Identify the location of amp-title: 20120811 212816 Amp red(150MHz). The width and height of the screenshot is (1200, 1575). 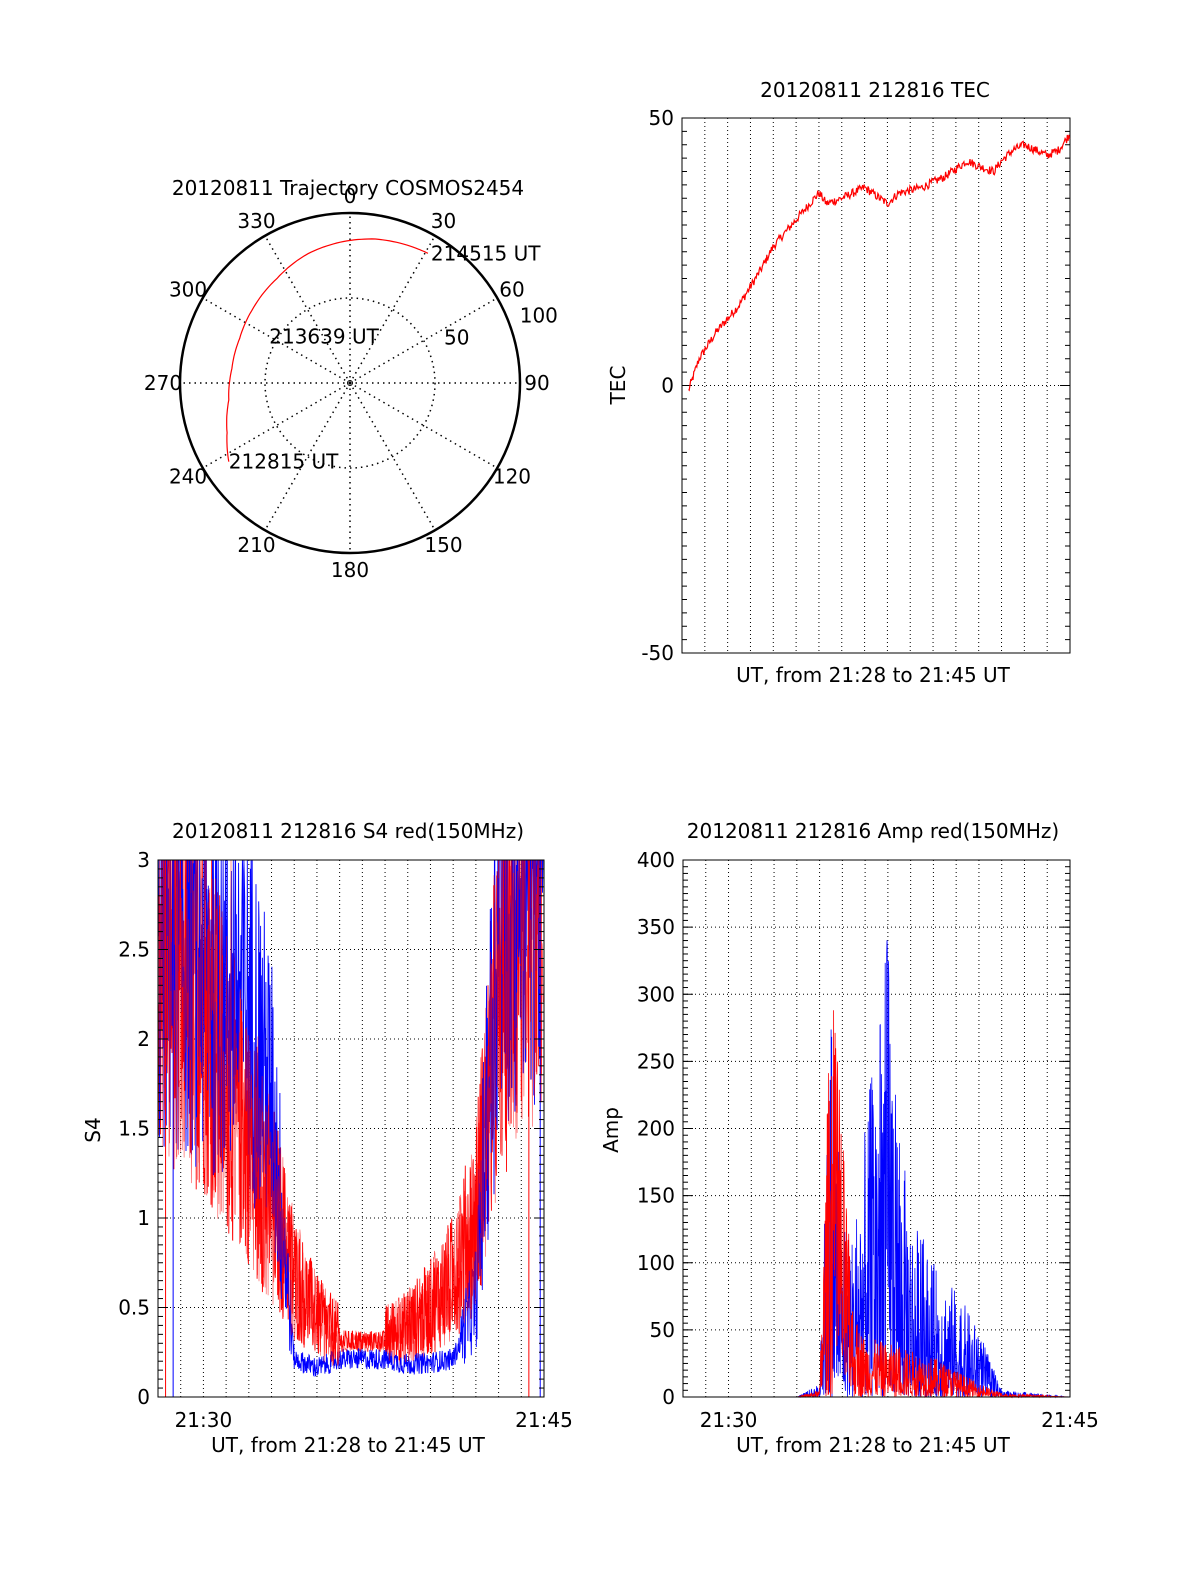
(873, 831).